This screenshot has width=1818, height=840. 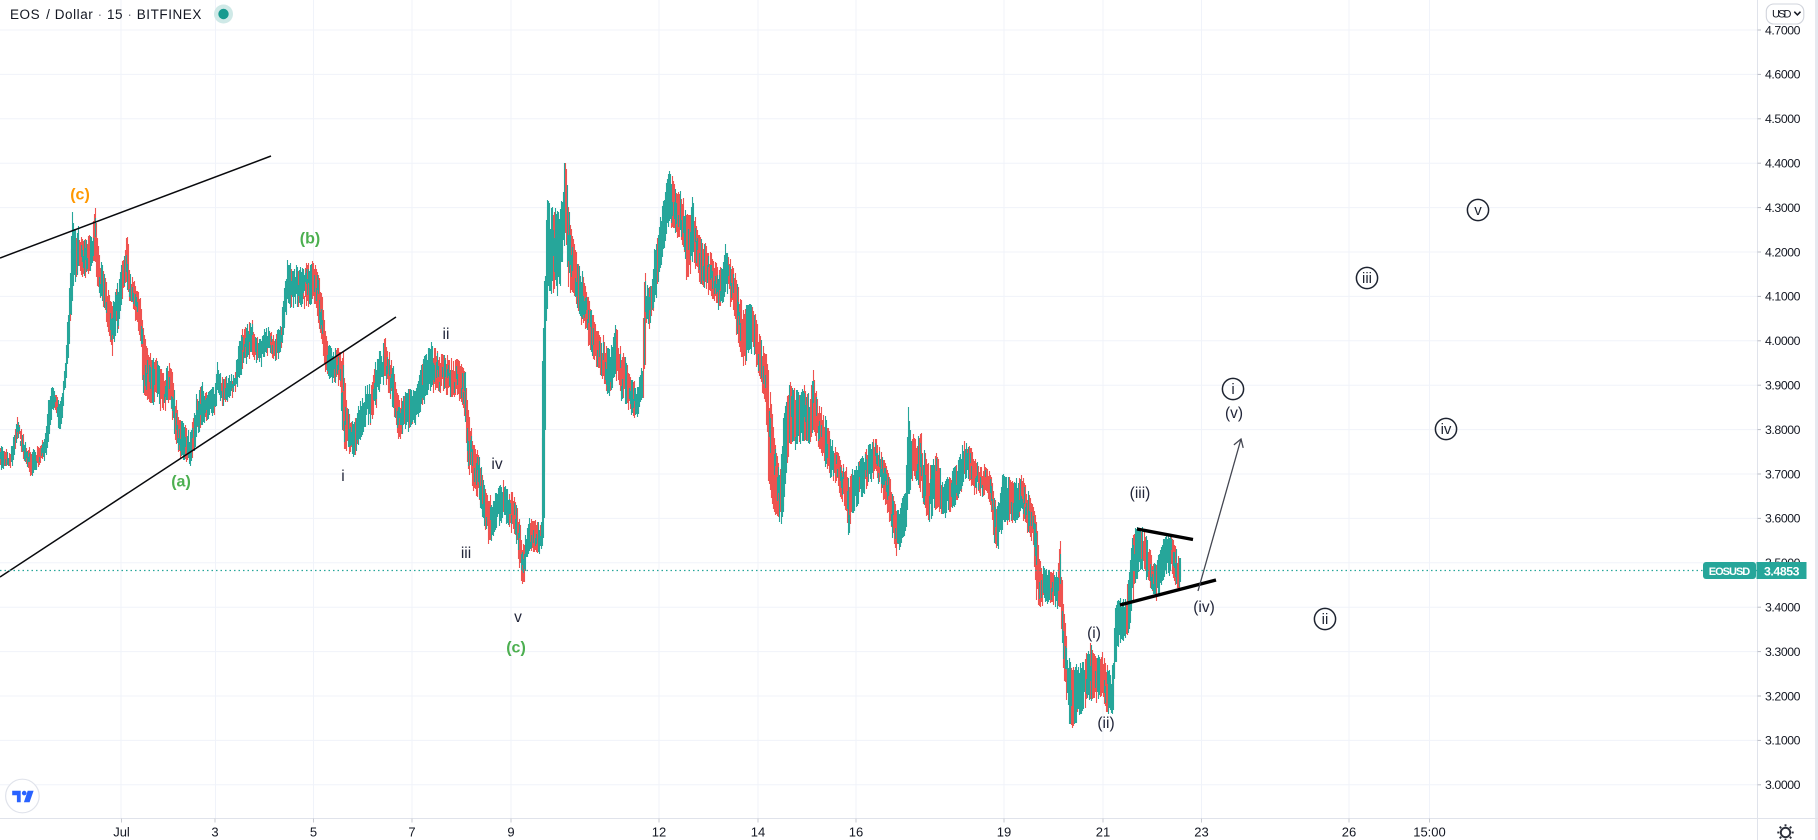 What do you see at coordinates (1349, 832) in the screenshot?
I see `svg-text: 26` at bounding box center [1349, 832].